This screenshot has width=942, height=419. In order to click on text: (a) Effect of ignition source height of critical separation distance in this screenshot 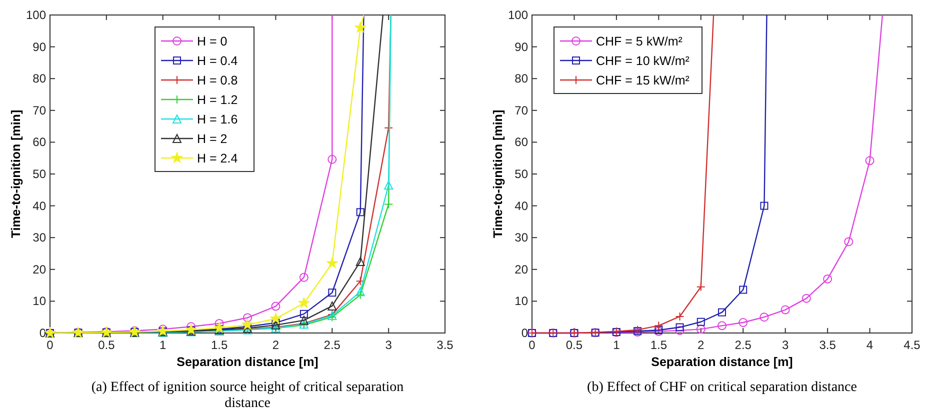, I will do `click(247, 395)`.